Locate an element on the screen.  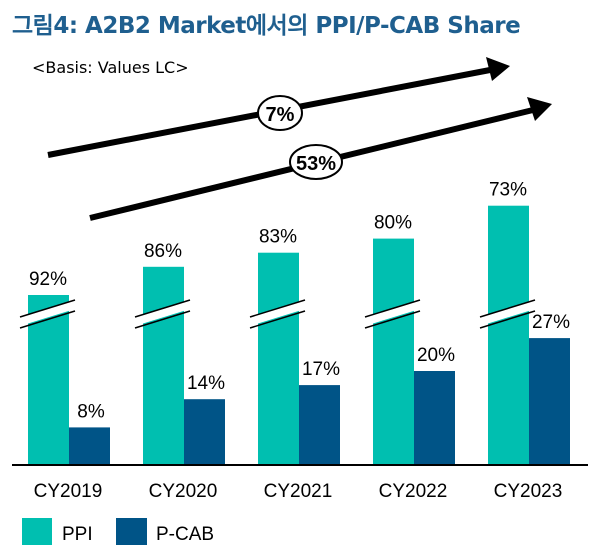
x-tick-label: CY2022 is located at coordinates (413, 491).